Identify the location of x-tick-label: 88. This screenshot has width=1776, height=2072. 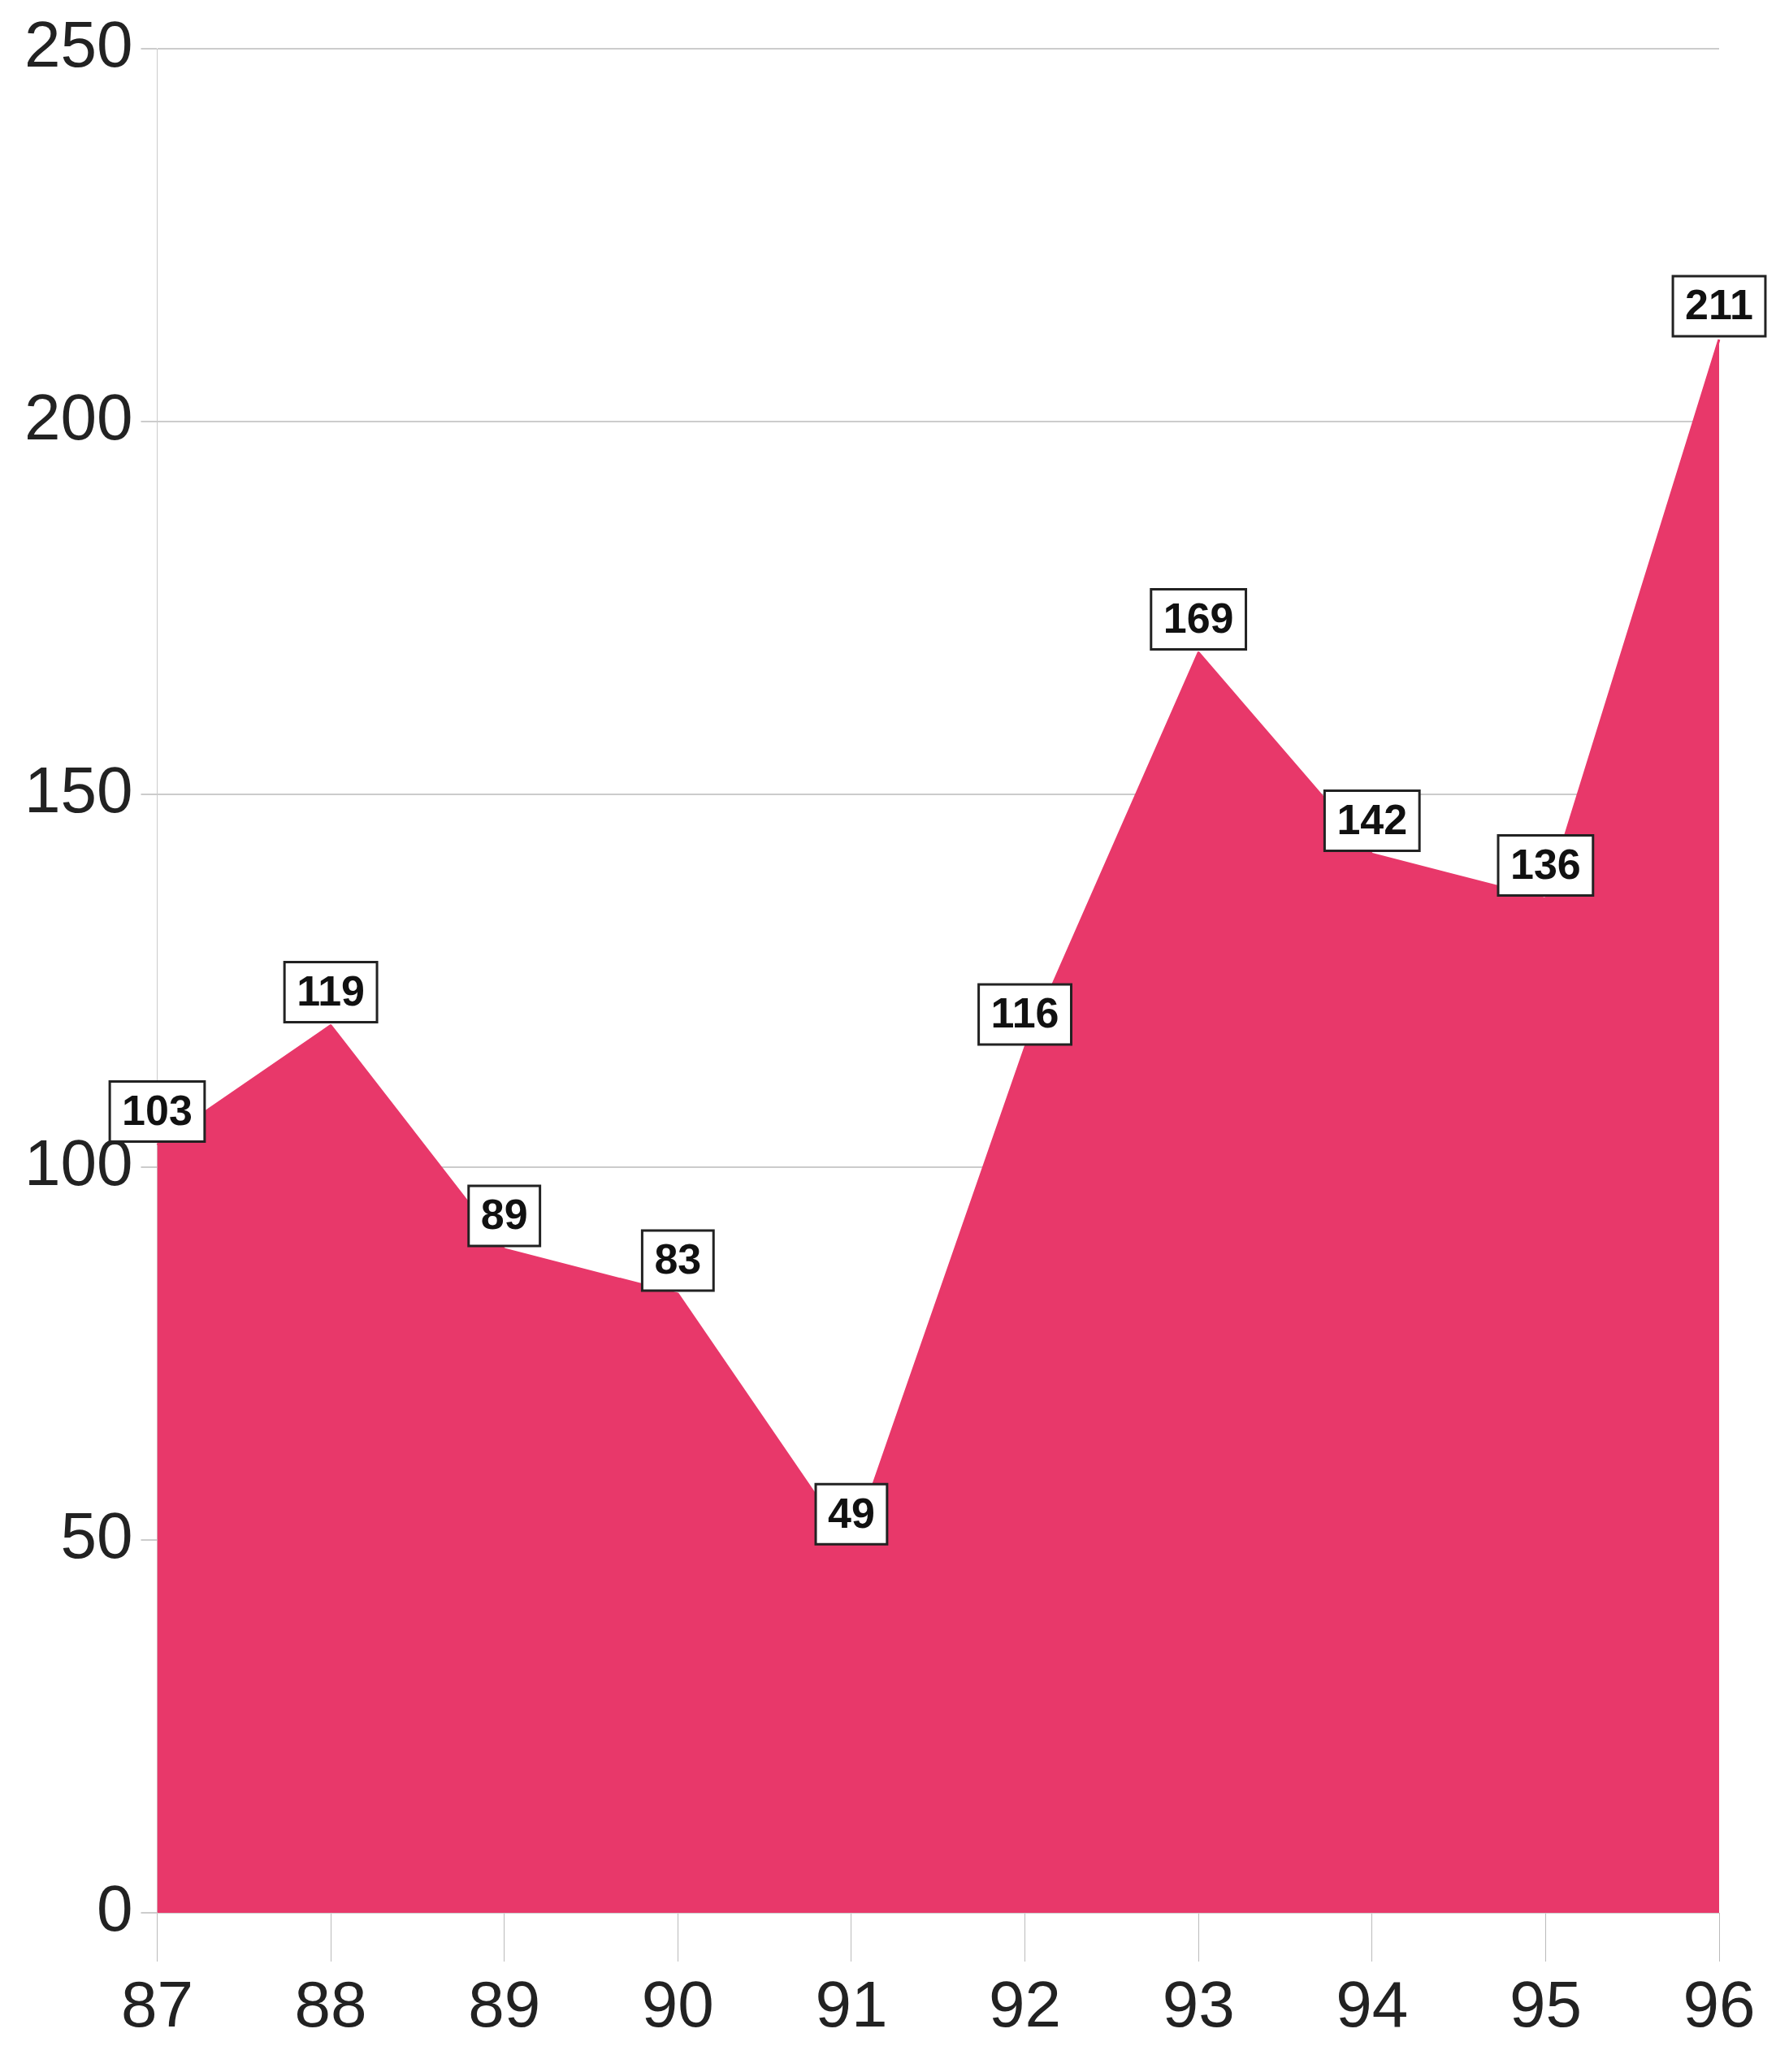
(330, 2004).